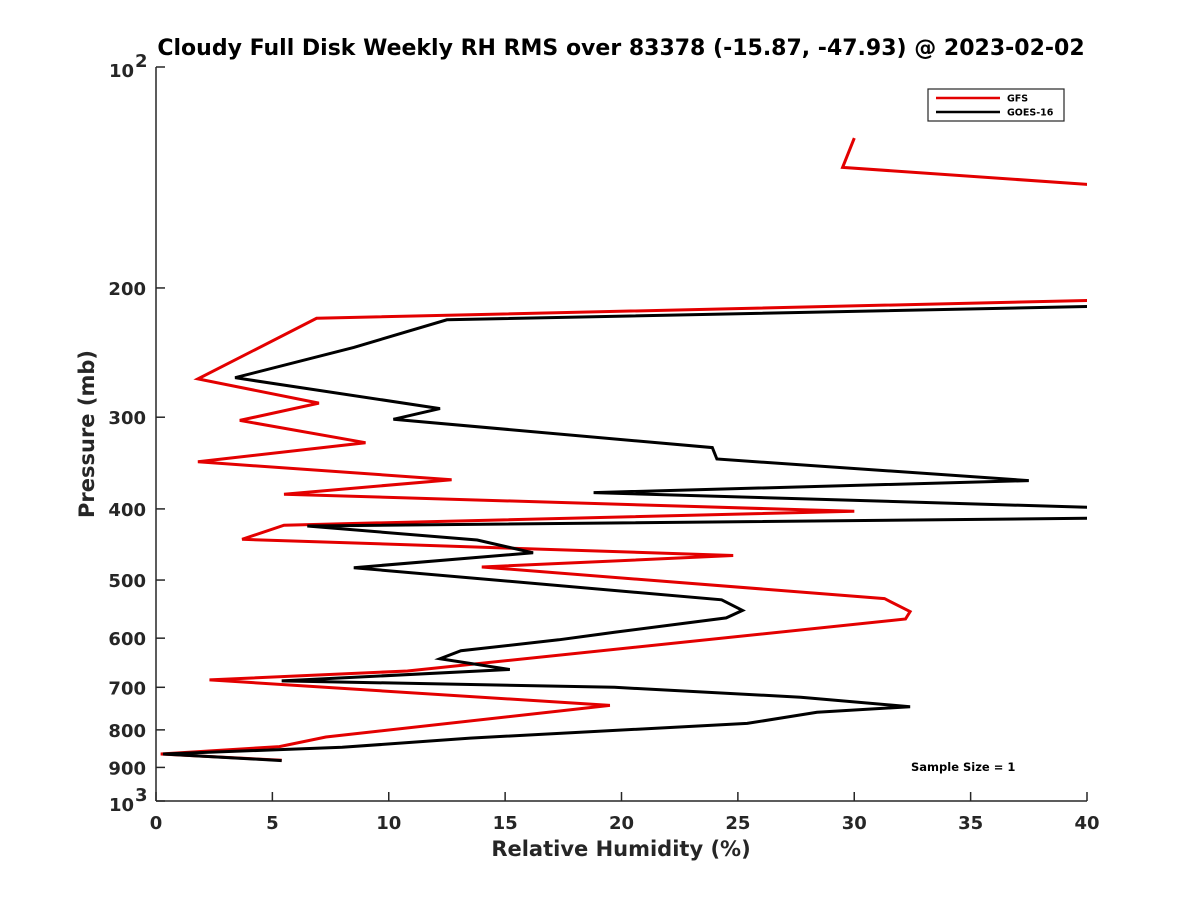 The image size is (1200, 900). I want to click on y-axis-label: Pressure (mb), so click(87, 434).